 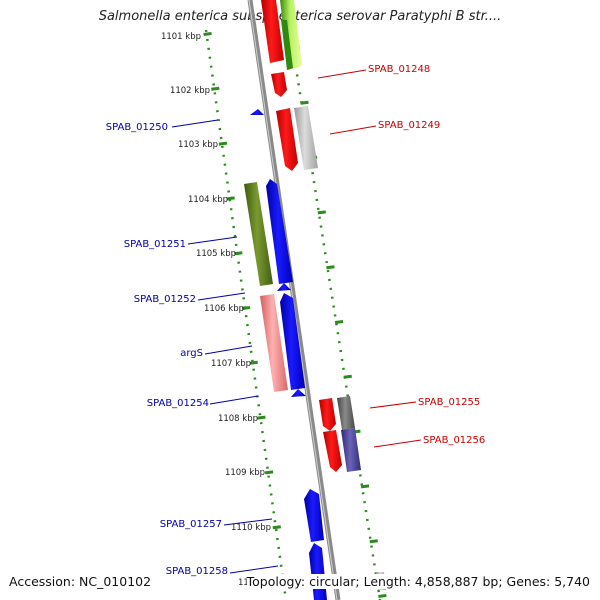 What do you see at coordinates (191, 524) in the screenshot?
I see `gene-label-spab-01257: SPAB_01257` at bounding box center [191, 524].